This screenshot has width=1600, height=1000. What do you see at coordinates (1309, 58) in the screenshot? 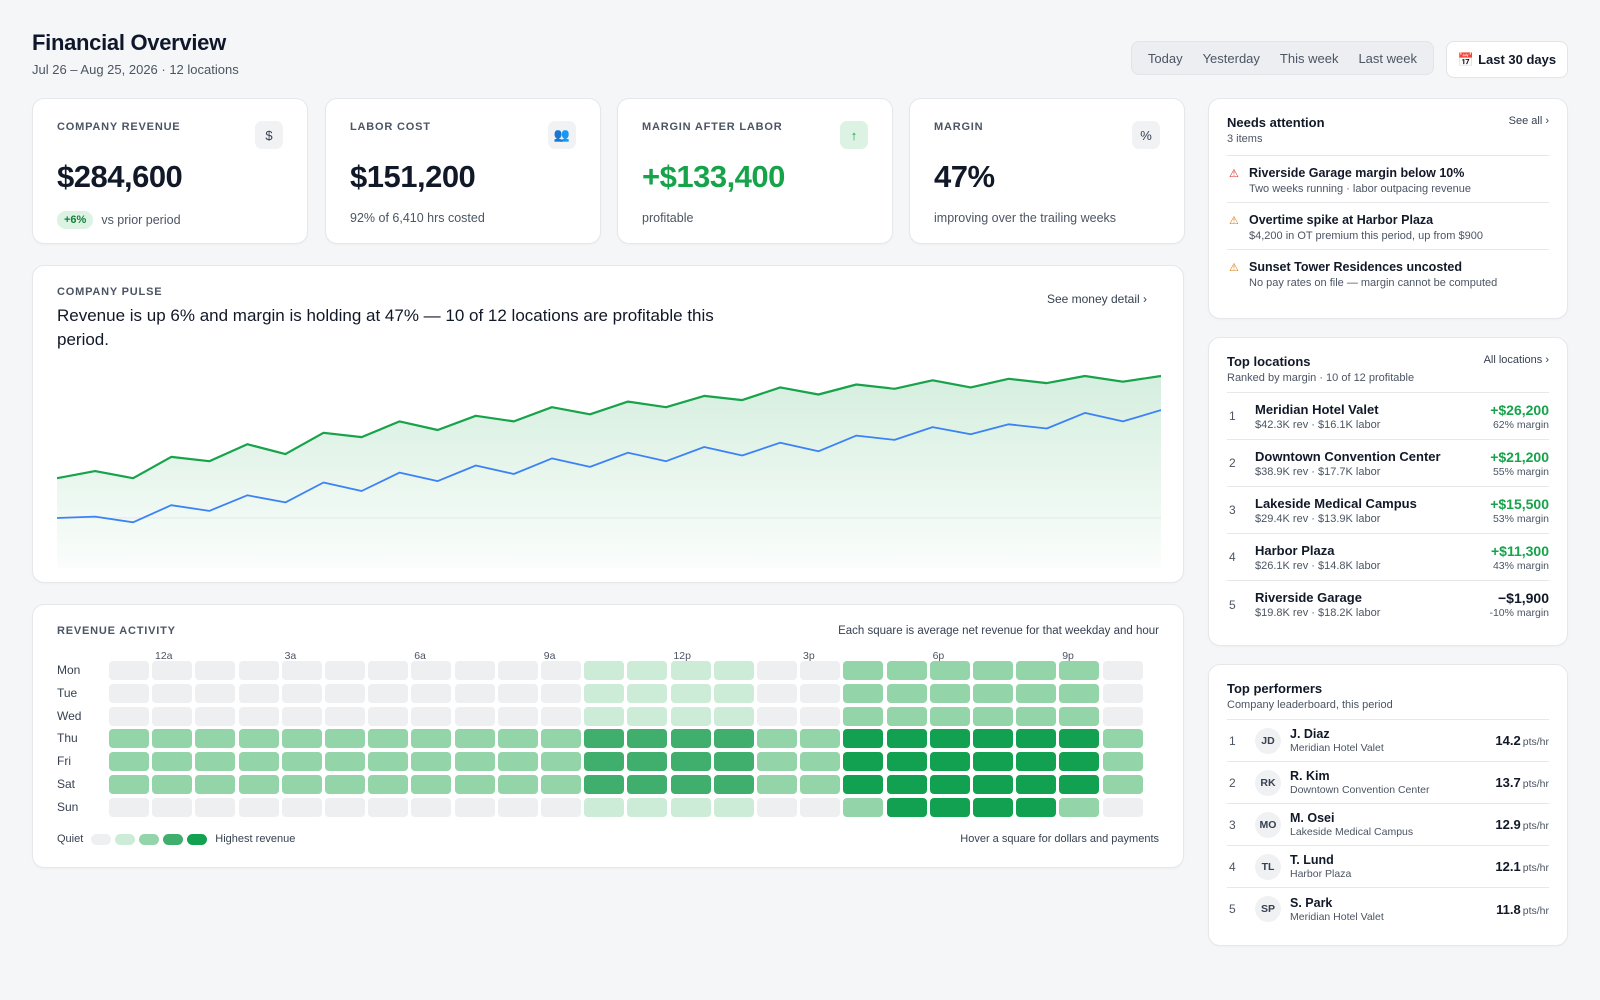
I see `range-this-week: This week` at bounding box center [1309, 58].